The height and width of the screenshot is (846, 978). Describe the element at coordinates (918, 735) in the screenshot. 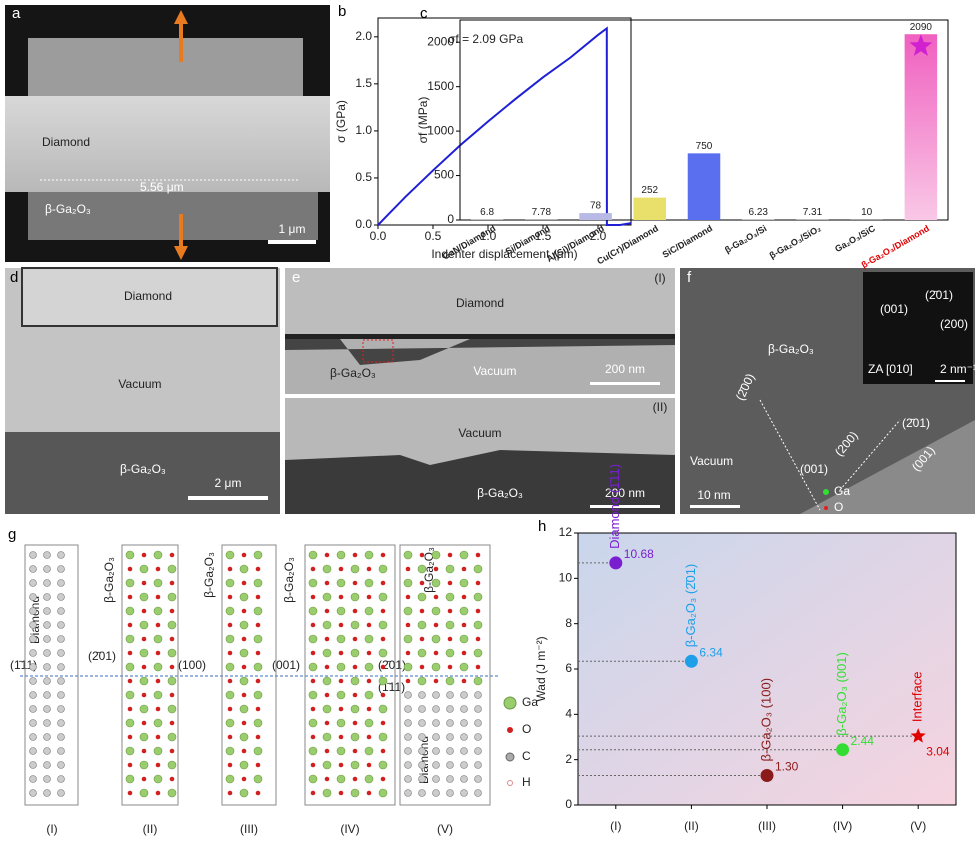

I see `point` at that location.